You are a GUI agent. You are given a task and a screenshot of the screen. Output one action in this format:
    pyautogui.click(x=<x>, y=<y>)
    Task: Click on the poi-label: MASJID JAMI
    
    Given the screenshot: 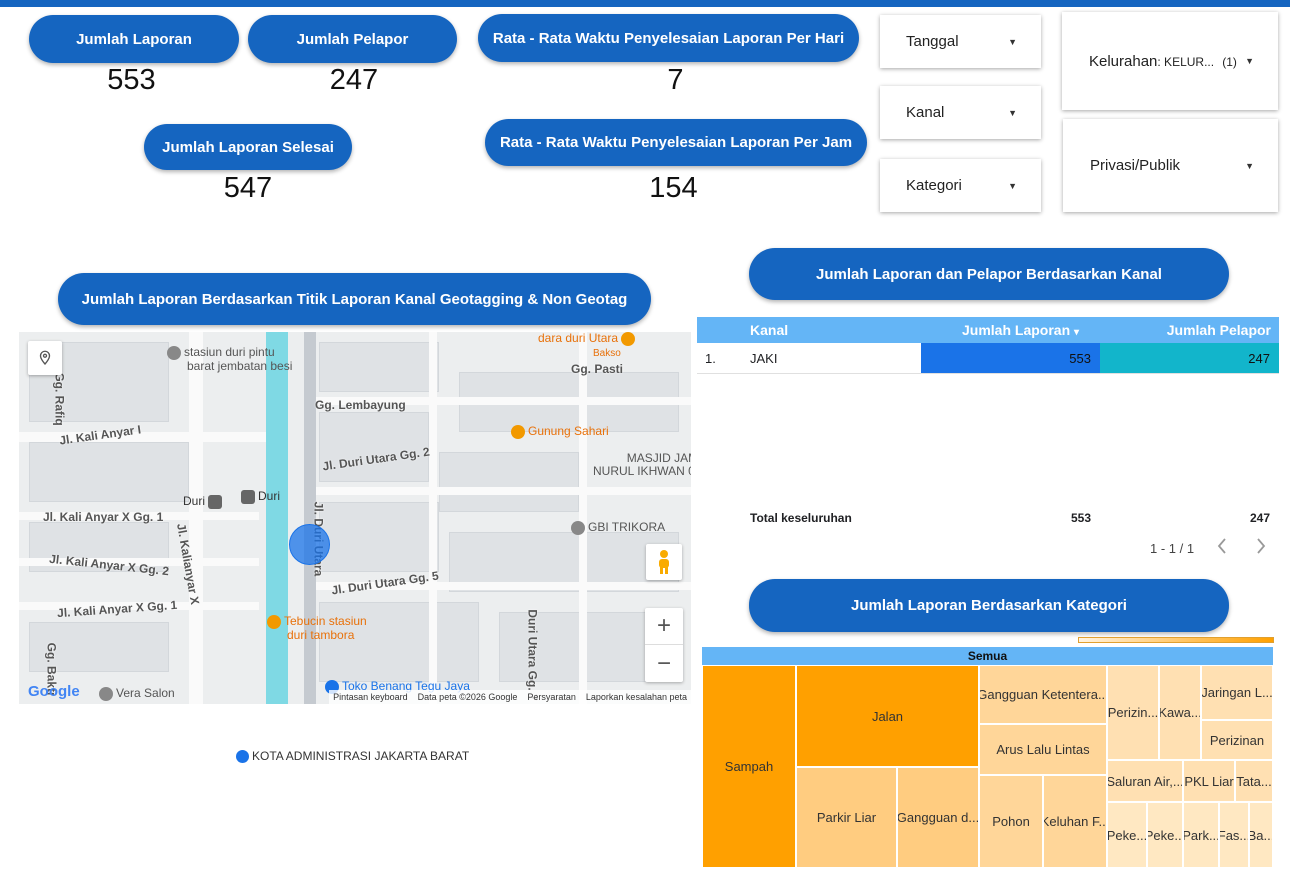 What is the action you would take?
    pyautogui.click(x=658, y=458)
    